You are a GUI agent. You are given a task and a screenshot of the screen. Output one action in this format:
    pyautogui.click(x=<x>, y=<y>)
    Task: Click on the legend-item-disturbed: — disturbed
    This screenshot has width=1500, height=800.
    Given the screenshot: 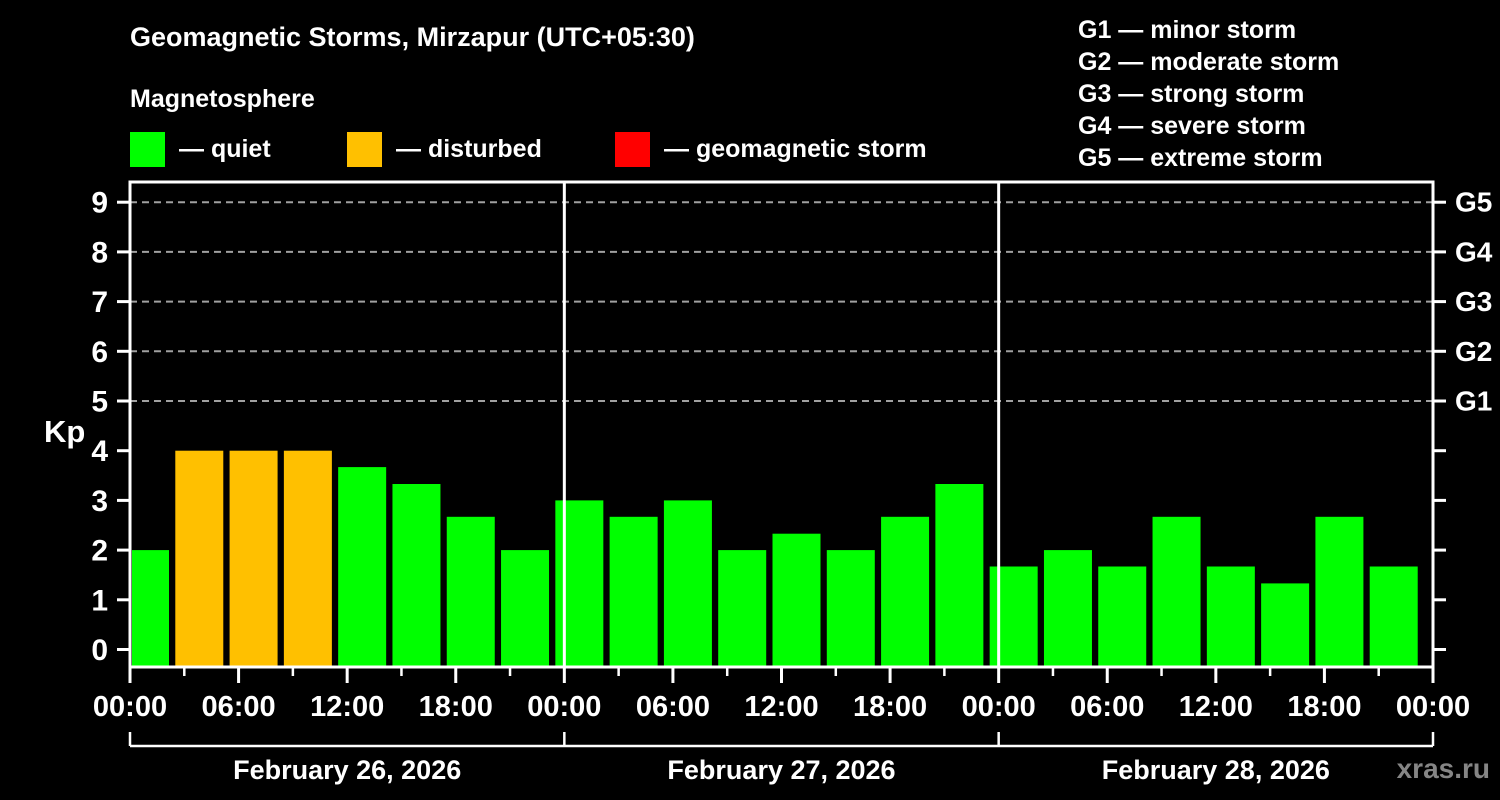 What is the action you would take?
    pyautogui.click(x=444, y=149)
    